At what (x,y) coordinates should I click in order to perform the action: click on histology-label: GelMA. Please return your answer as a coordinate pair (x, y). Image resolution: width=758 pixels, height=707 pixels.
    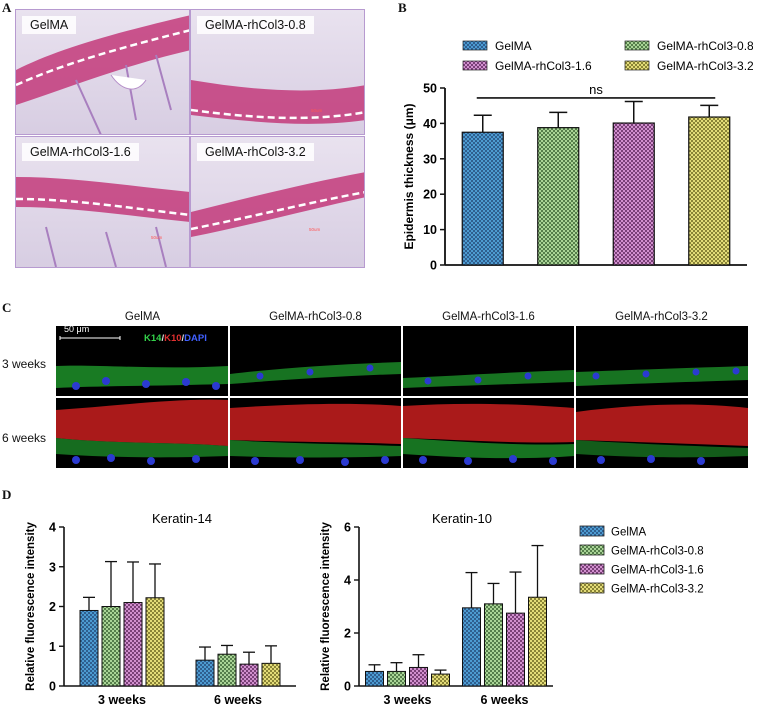
    Looking at the image, I should click on (49, 25).